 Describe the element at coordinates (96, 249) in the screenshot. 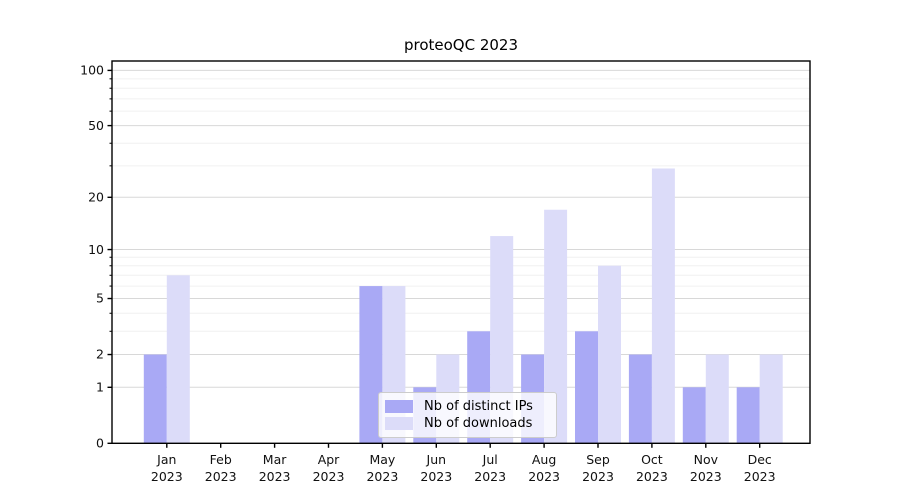

I see `y-tick-label: 10` at that location.